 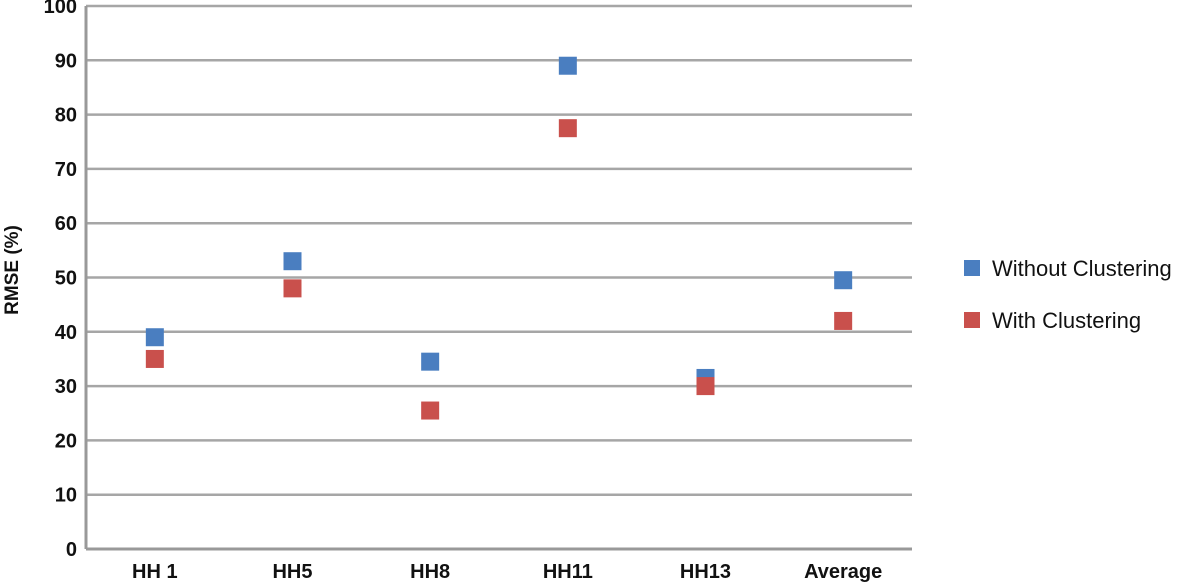 I want to click on y-tick-label: 90, so click(x=66, y=61).